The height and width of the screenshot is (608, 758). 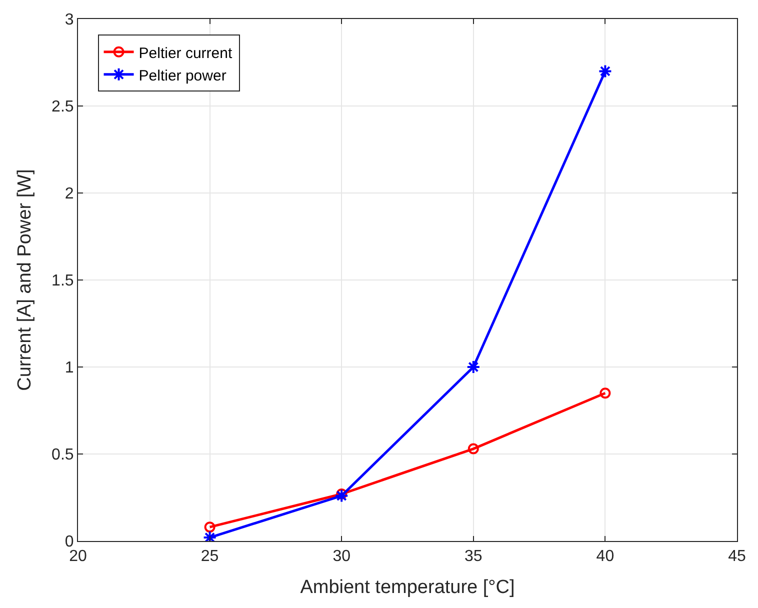 I want to click on y-tick-label: 2.5, so click(x=63, y=107).